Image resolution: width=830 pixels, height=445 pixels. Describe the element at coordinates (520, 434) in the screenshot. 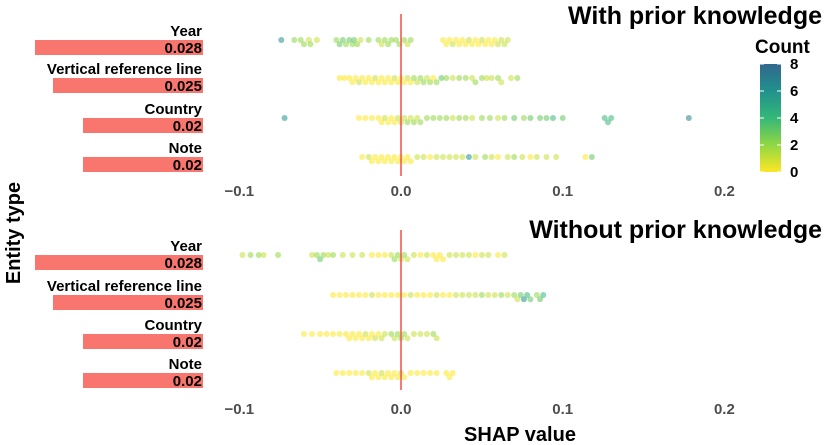

I see `x-axis-title: SHAP value` at that location.